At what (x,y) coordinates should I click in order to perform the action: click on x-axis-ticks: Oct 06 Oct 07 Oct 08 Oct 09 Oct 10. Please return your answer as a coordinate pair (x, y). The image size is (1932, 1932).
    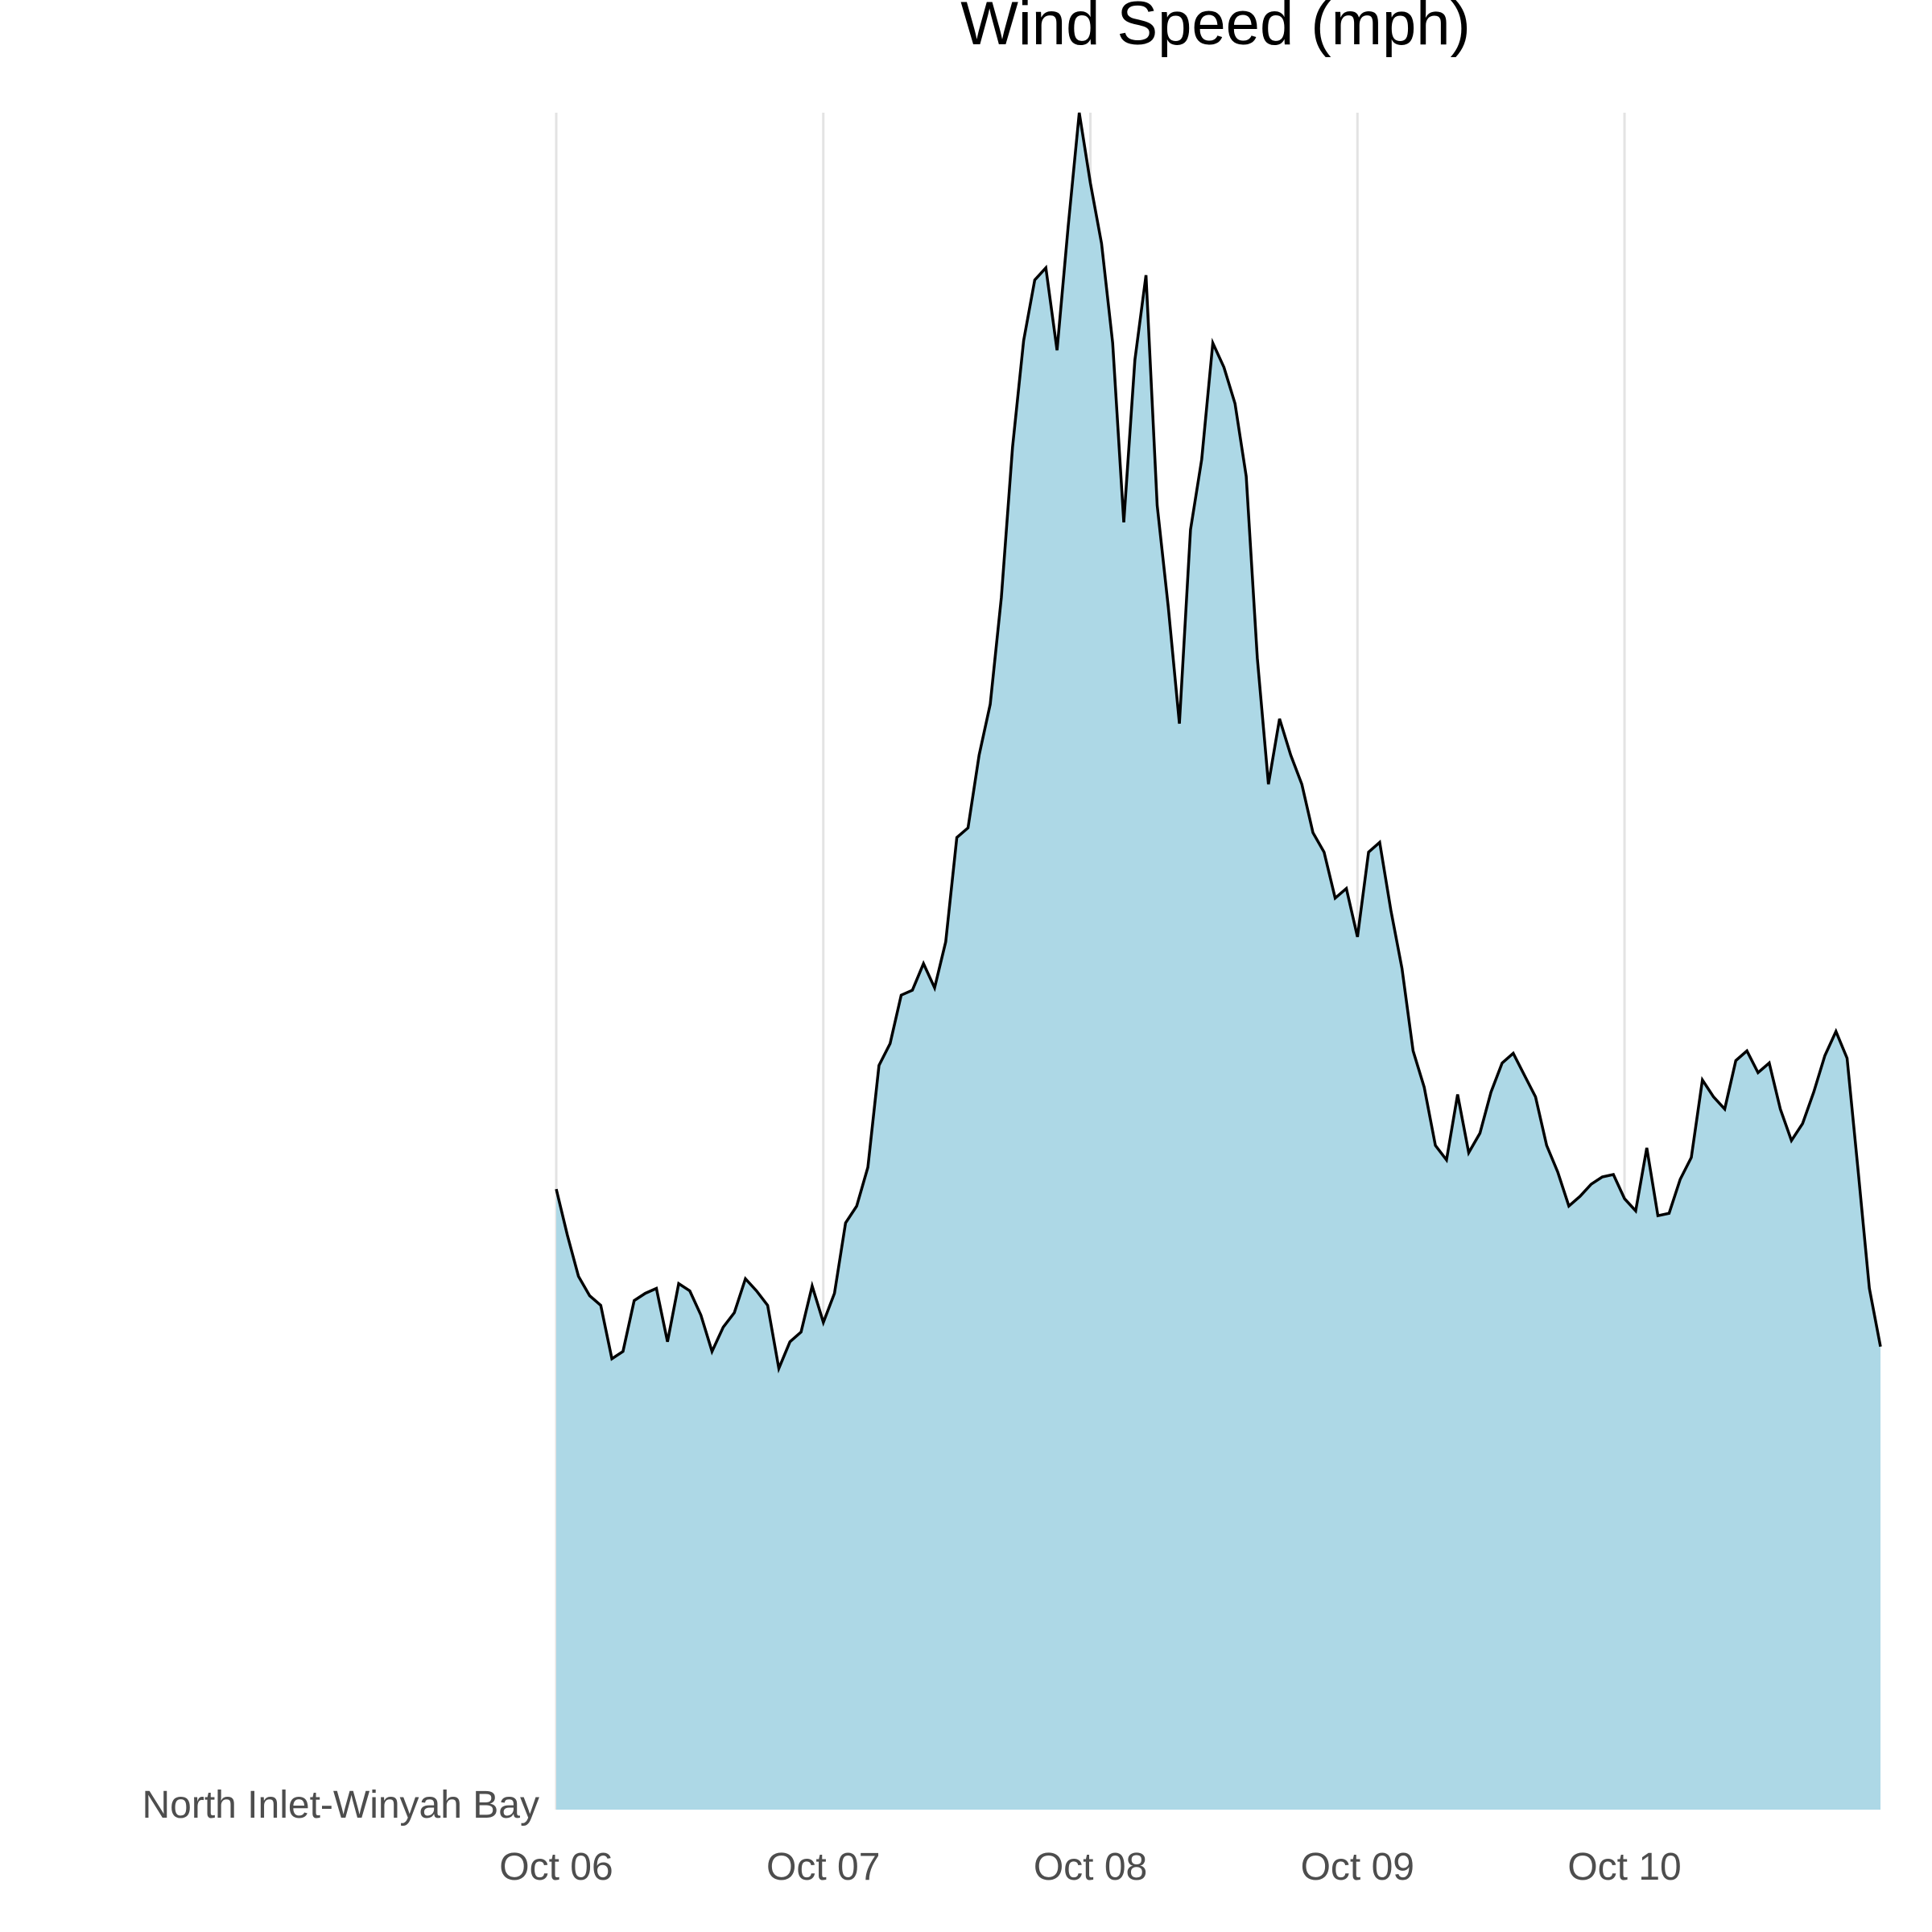
    Looking at the image, I should click on (1090, 1867).